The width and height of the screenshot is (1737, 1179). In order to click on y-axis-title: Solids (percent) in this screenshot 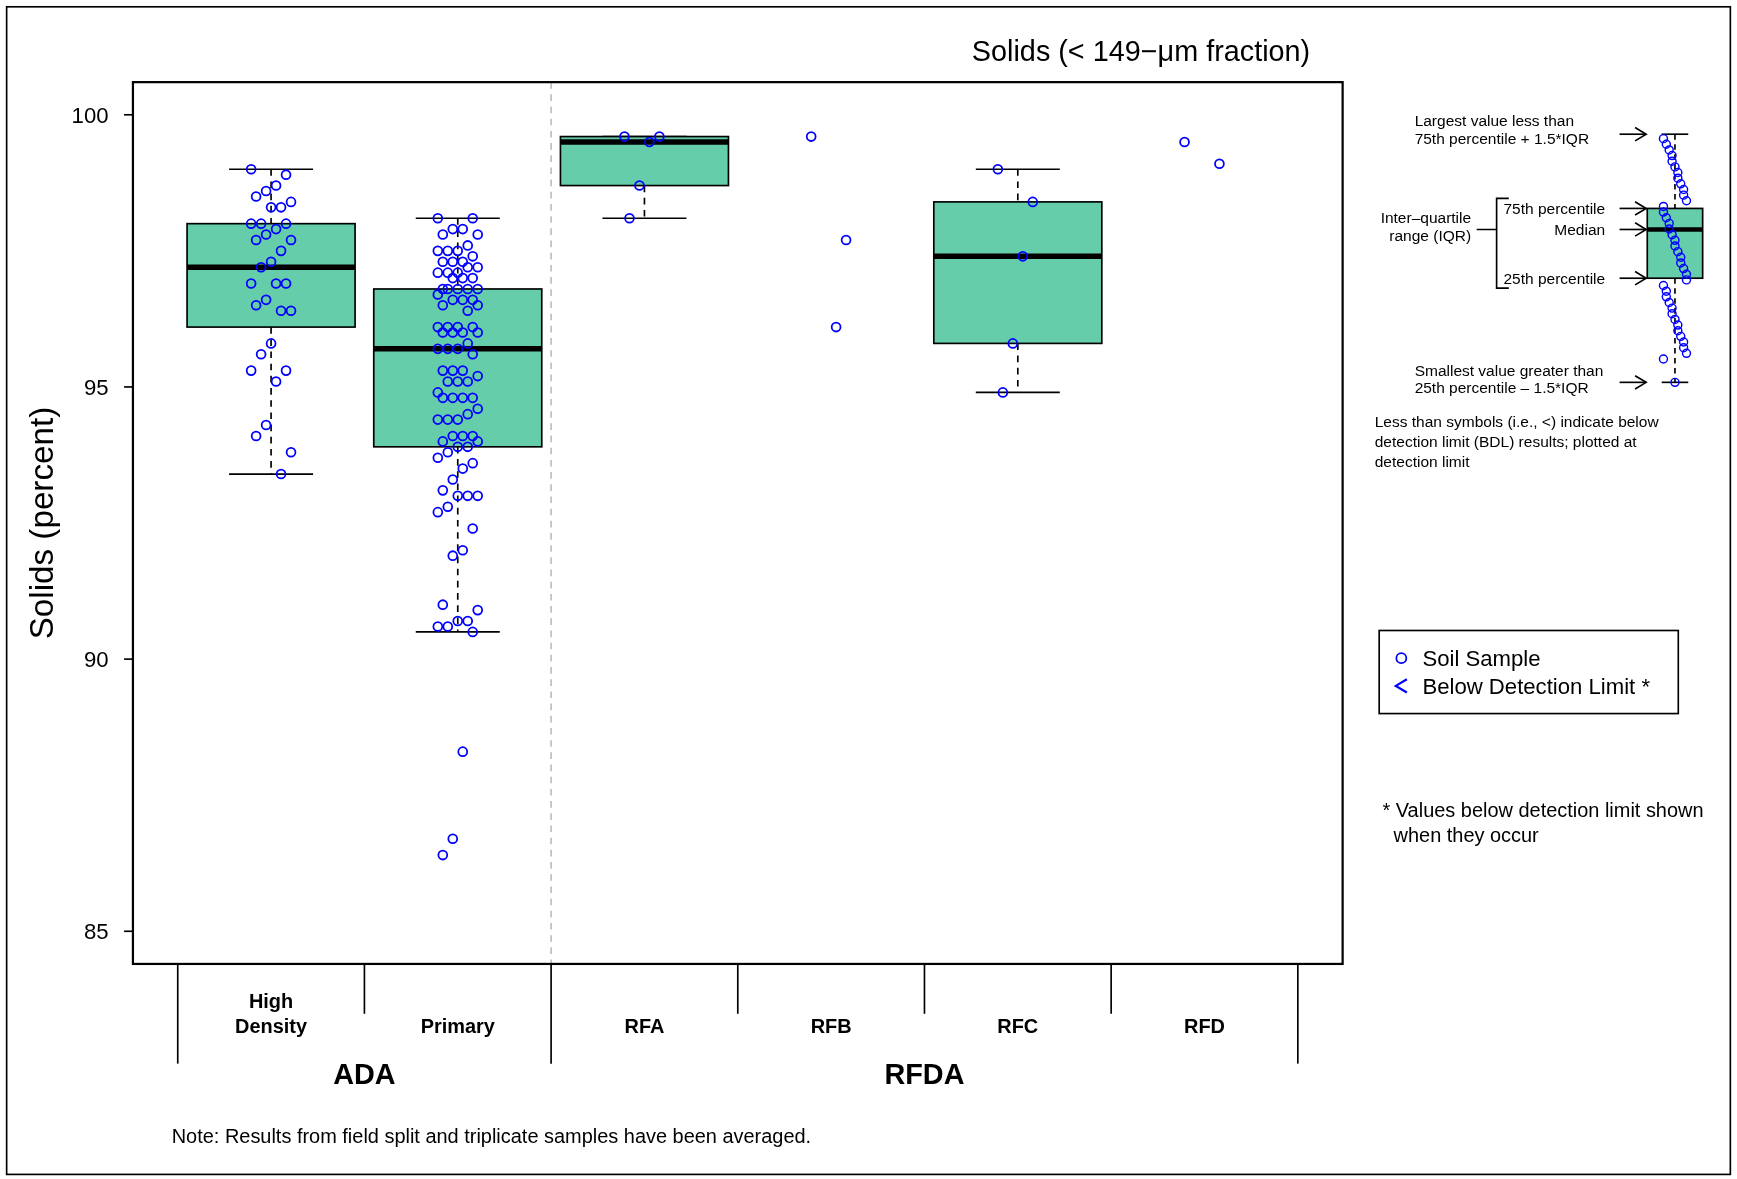, I will do `click(42, 523)`.